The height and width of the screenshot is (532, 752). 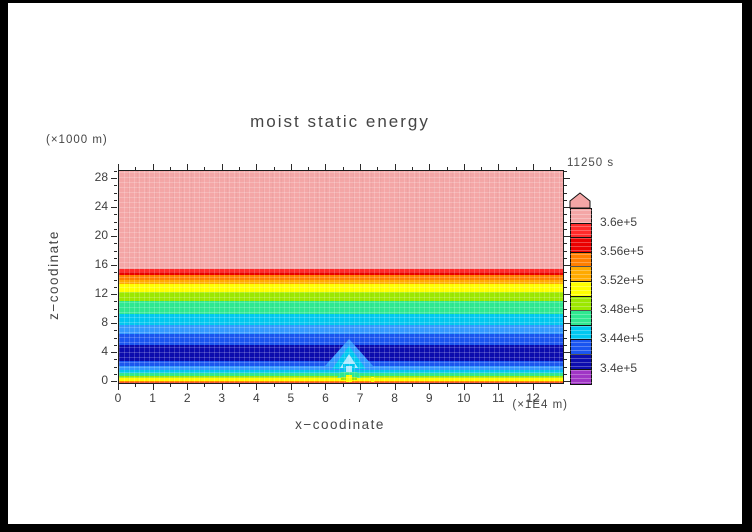 I want to click on x-tick-label: 10, so click(x=464, y=398).